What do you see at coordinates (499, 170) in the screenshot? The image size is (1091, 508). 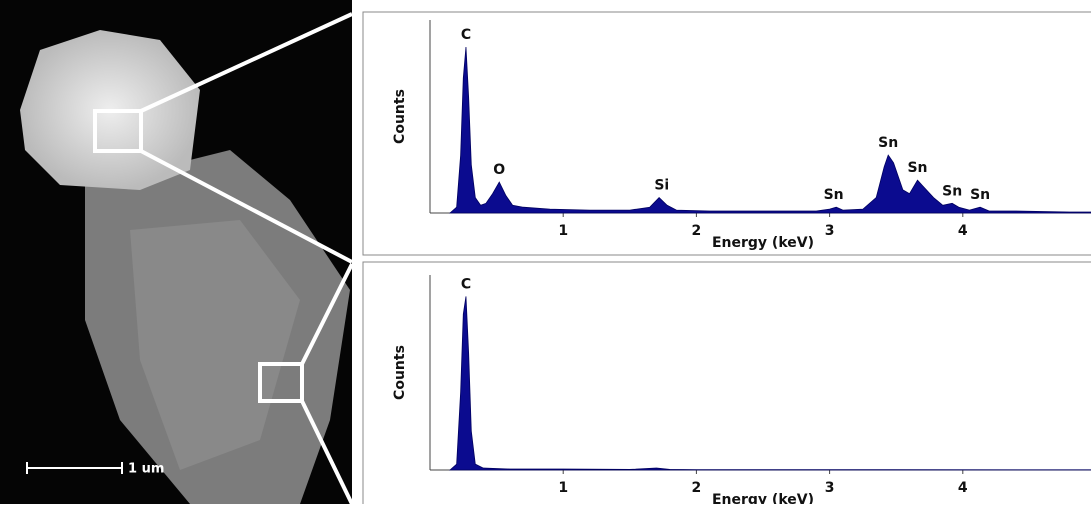 I see `peak-label: O` at bounding box center [499, 170].